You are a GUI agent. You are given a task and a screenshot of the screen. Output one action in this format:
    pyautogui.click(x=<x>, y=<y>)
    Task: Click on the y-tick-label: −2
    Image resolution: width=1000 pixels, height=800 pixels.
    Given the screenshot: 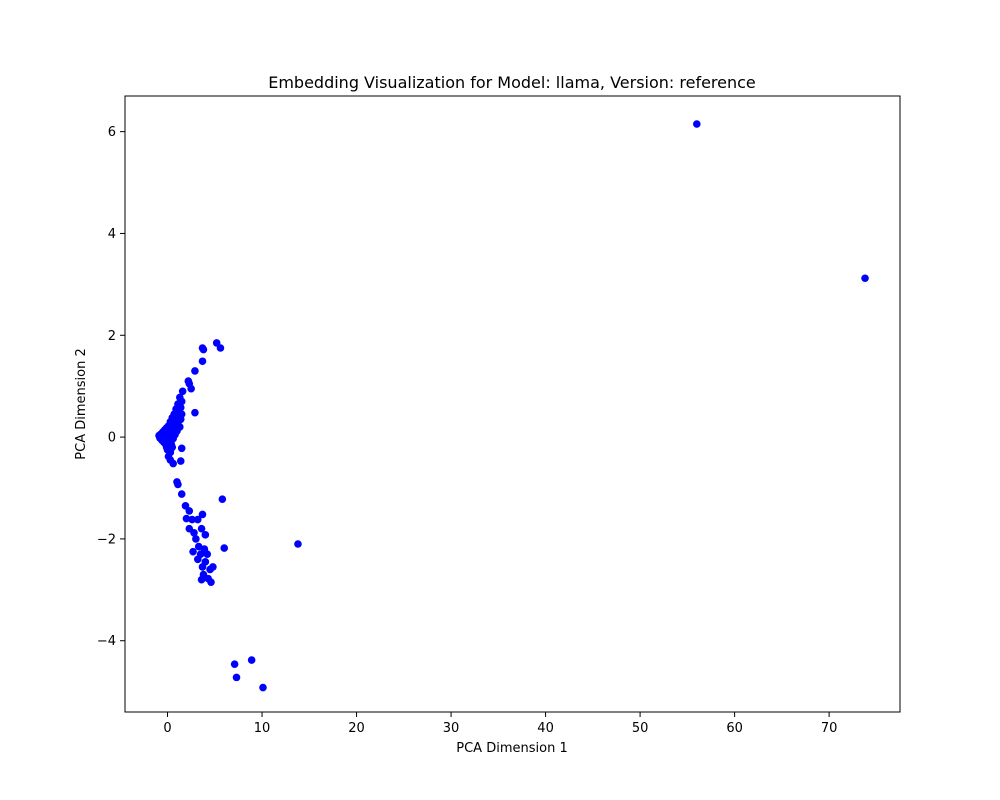 What is the action you would take?
    pyautogui.click(x=106, y=539)
    